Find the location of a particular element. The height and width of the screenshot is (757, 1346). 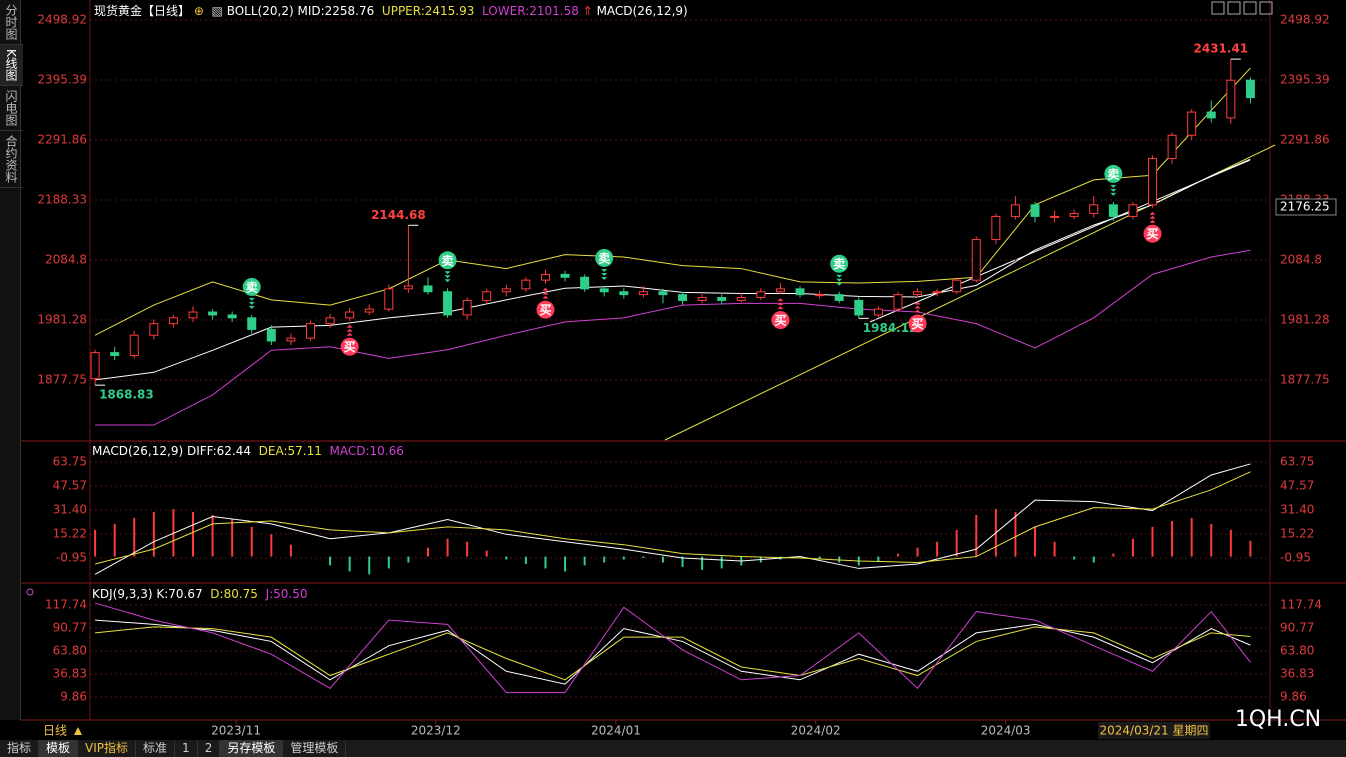

y-tick-label: 2084.8 is located at coordinates (66, 259).